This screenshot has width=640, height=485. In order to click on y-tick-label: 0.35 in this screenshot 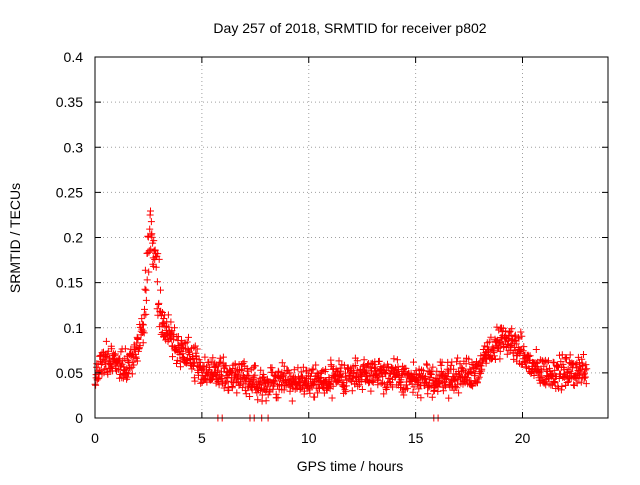, I will do `click(69, 102)`.